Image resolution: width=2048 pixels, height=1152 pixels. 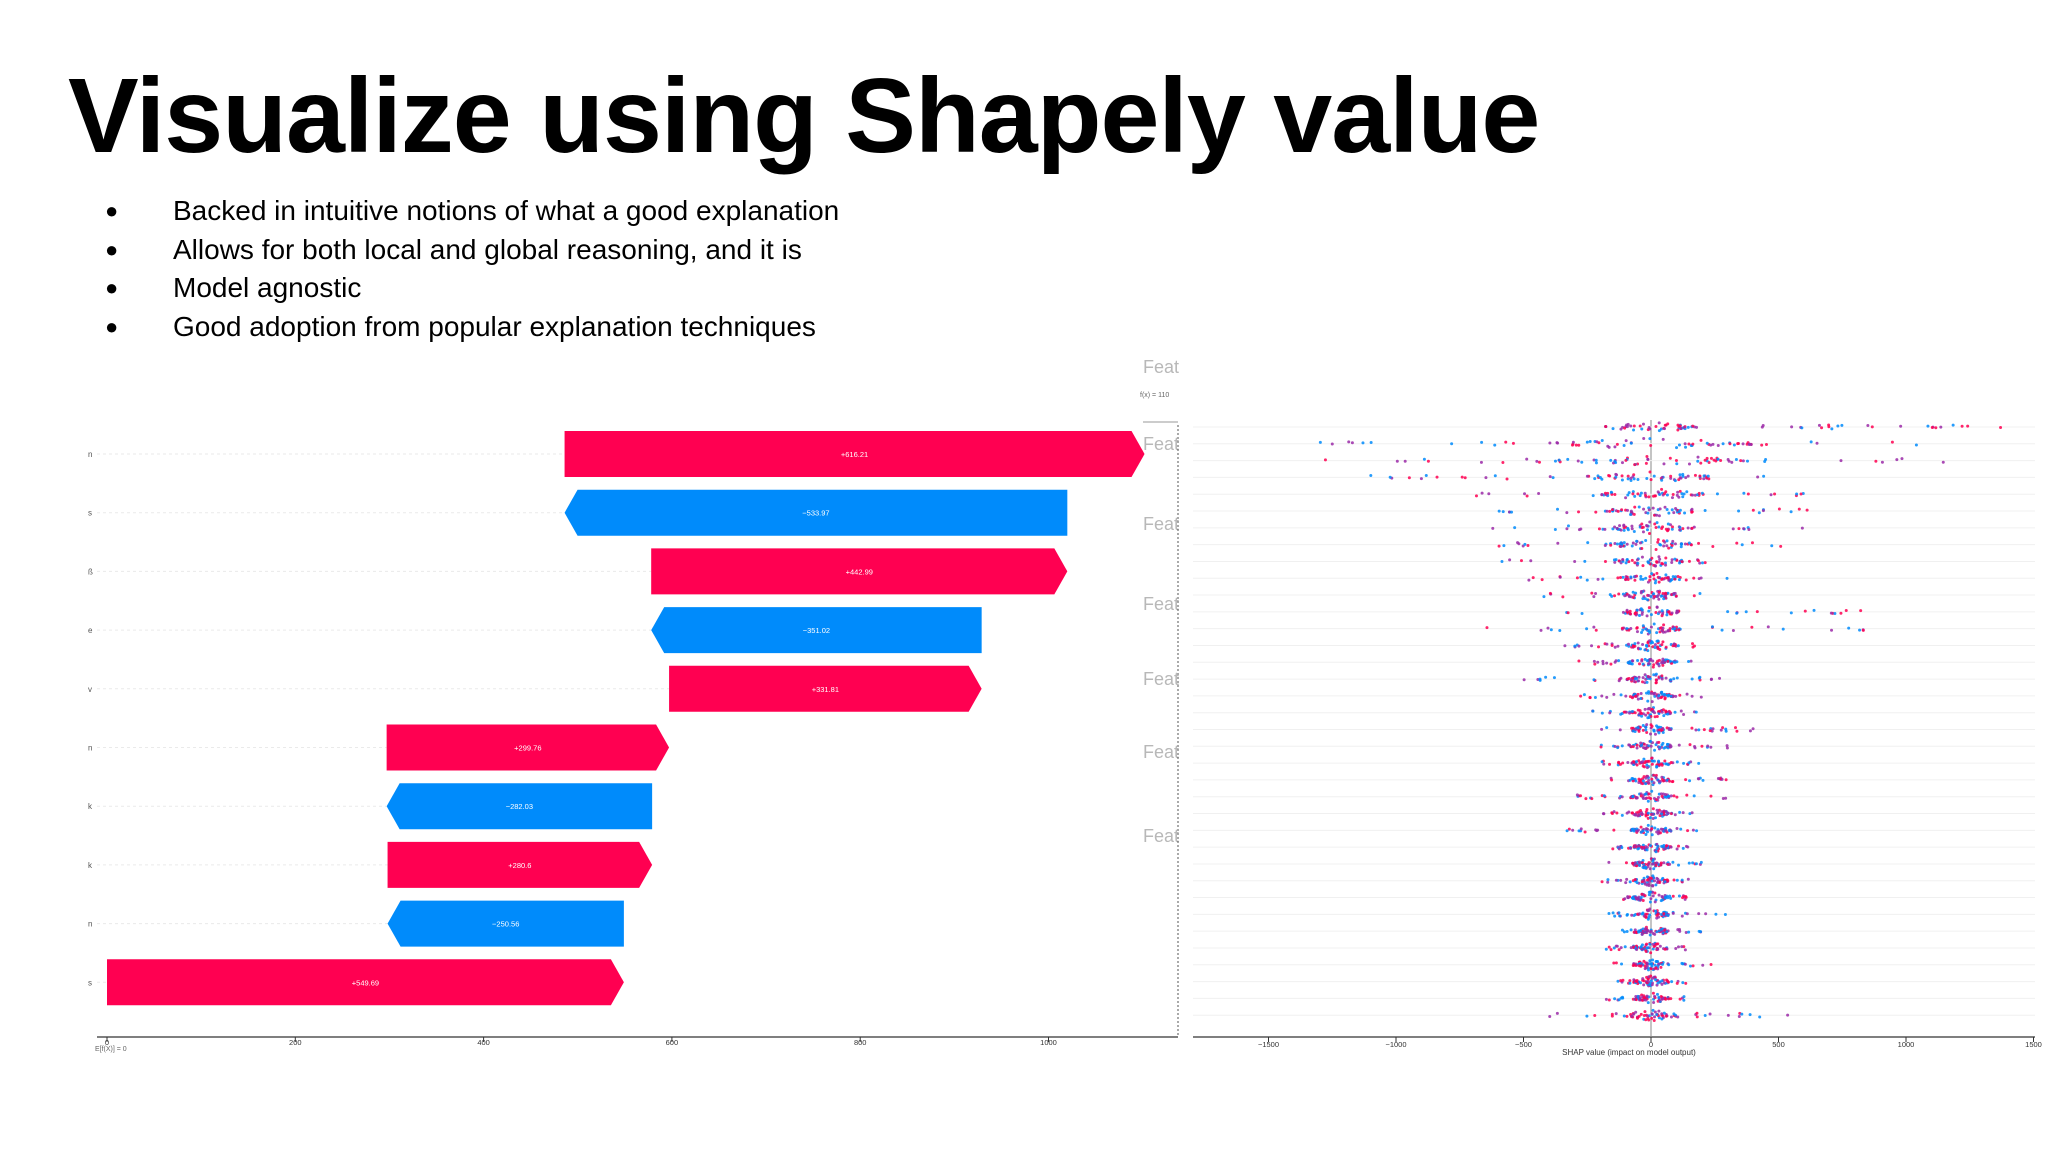 I want to click on x-tick-label: 1000, so click(x=1906, y=1044).